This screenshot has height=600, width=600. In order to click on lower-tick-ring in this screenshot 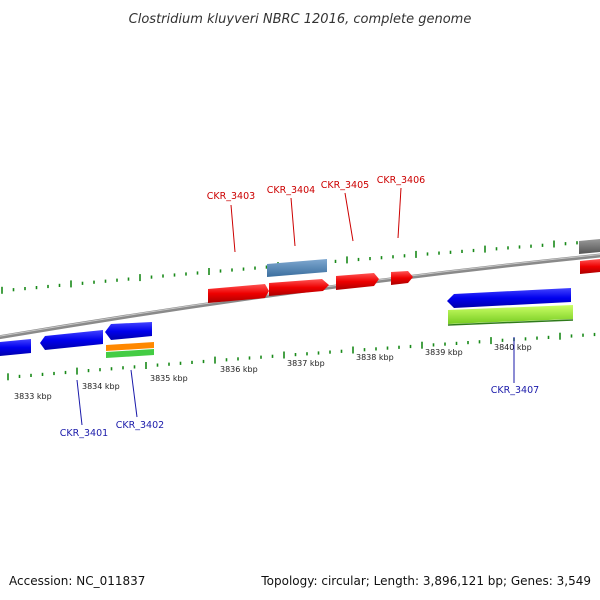, I will do `click(301, 356)`.